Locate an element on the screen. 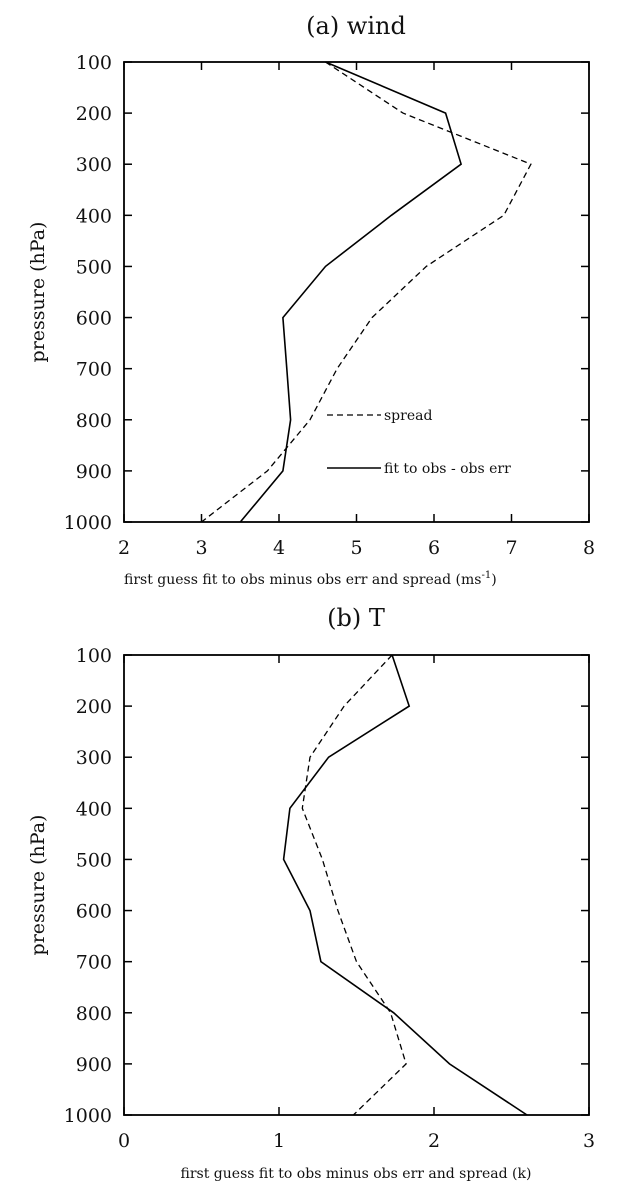  x-tick-label: 5 is located at coordinates (356, 548).